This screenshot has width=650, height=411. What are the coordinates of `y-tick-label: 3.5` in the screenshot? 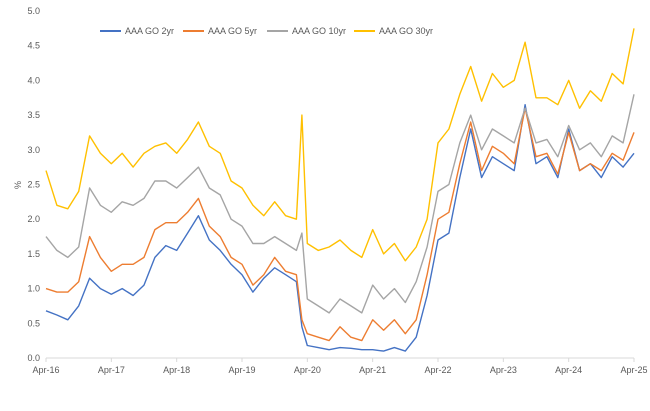 It's located at (33, 115).